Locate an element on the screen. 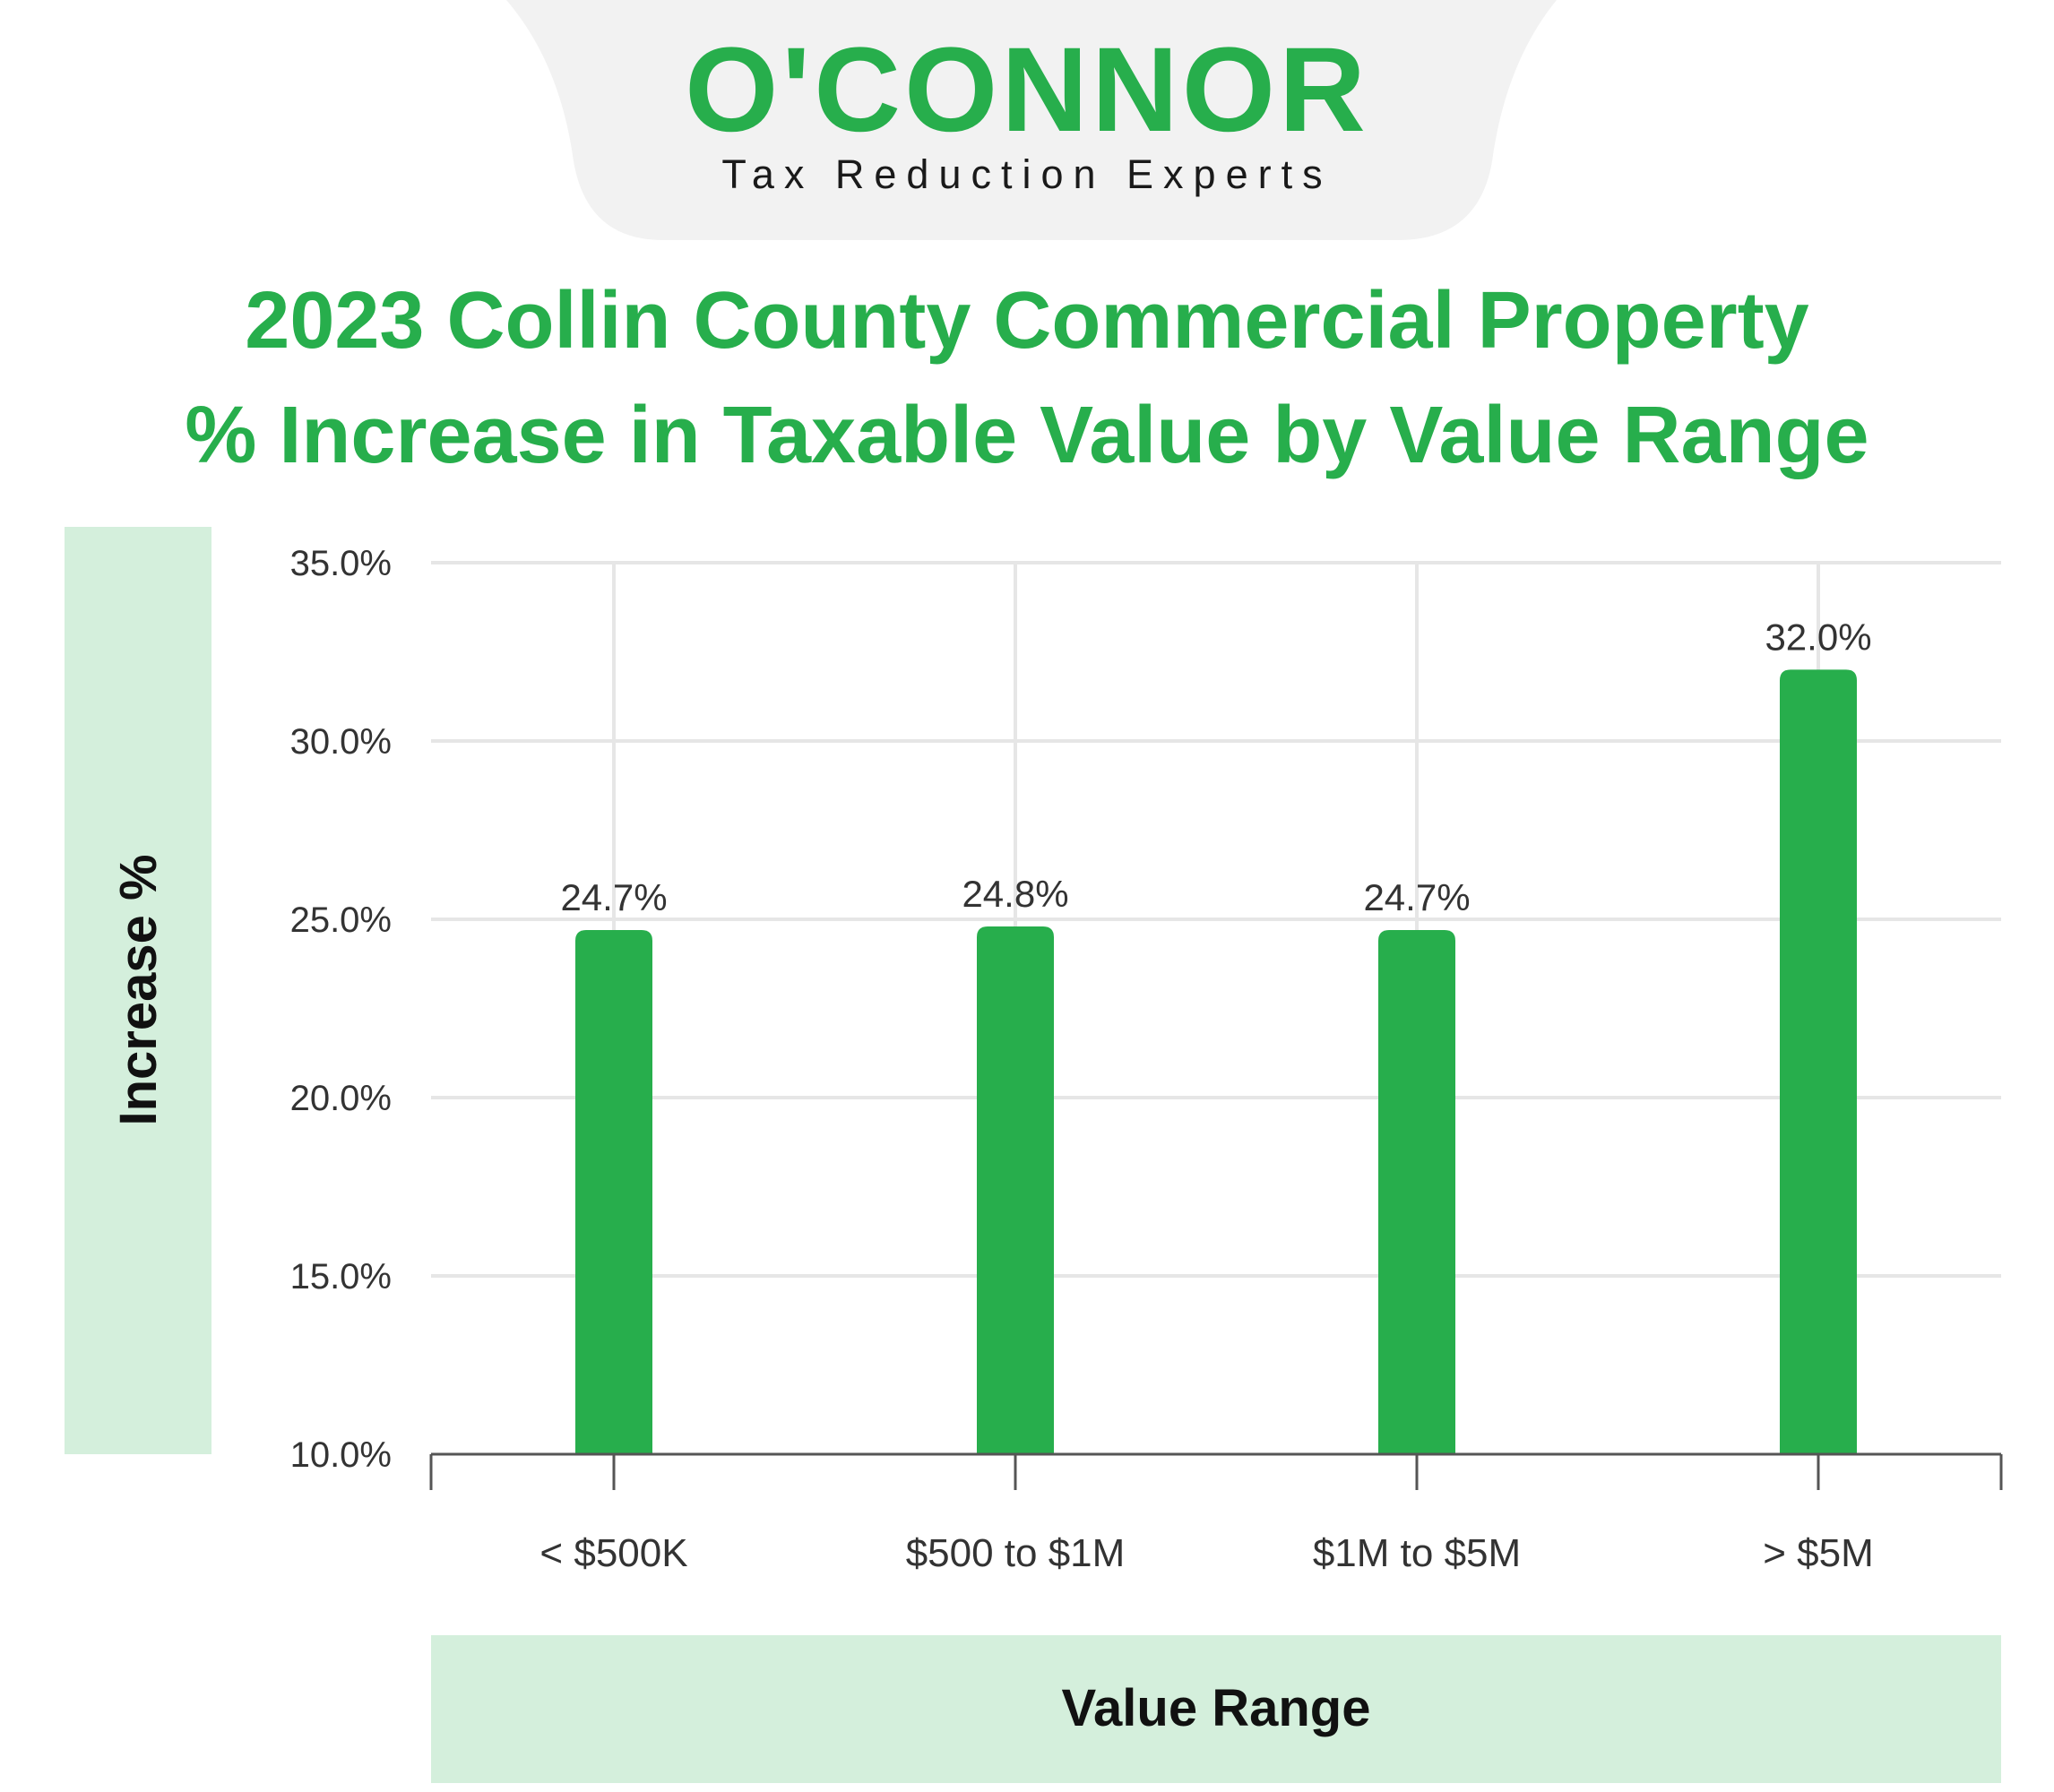 This screenshot has height=1792, width=2054. x-axis-label-panel is located at coordinates (1216, 1709).